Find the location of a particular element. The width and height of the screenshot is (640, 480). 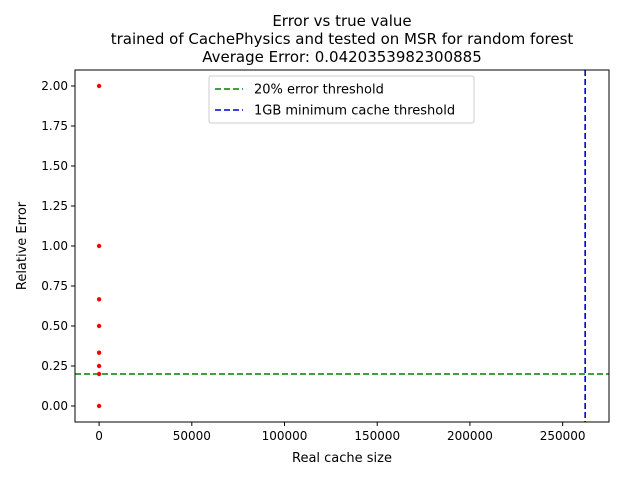

legend-label: 1GB minimum cache threshold is located at coordinates (354, 111).